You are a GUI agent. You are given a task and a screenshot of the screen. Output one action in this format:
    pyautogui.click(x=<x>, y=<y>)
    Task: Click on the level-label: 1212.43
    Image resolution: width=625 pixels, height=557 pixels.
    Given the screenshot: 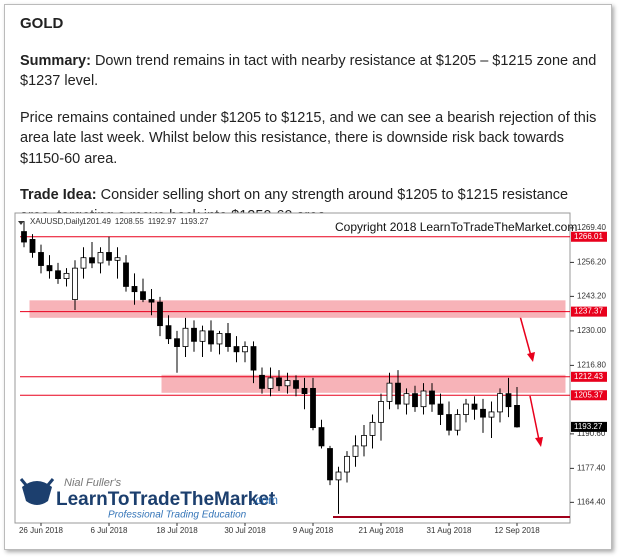 What is the action you would take?
    pyautogui.click(x=588, y=376)
    